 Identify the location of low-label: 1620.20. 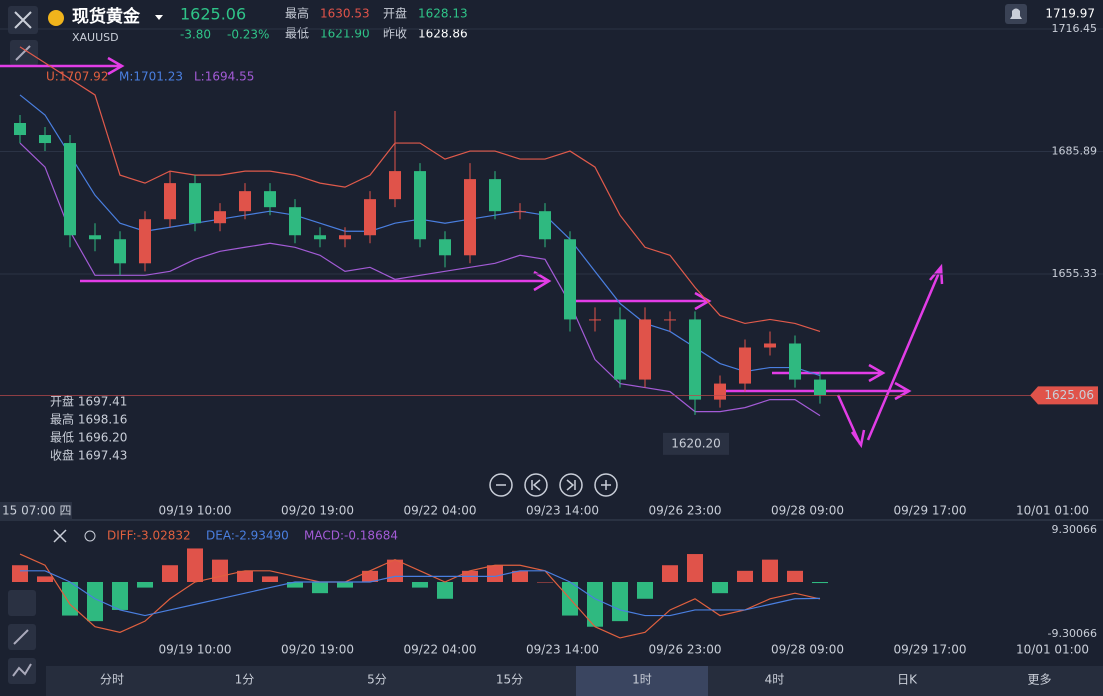
(696, 443).